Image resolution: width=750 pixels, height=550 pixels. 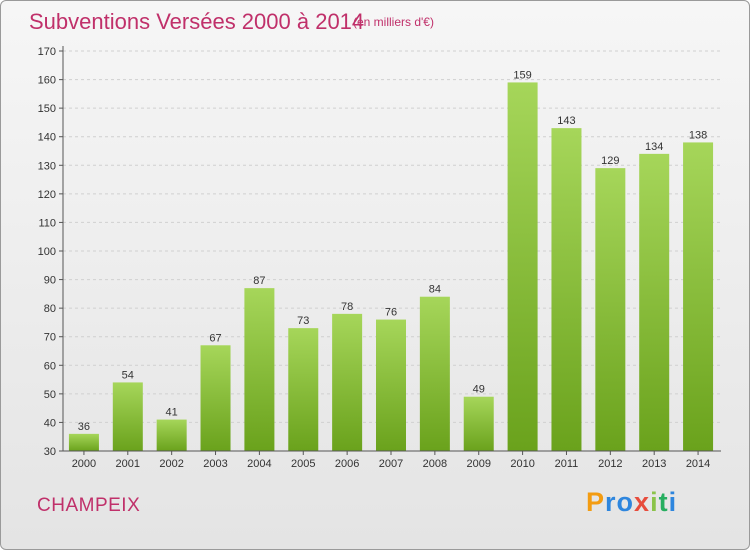 What do you see at coordinates (625, 502) in the screenshot?
I see `logo-letter: o` at bounding box center [625, 502].